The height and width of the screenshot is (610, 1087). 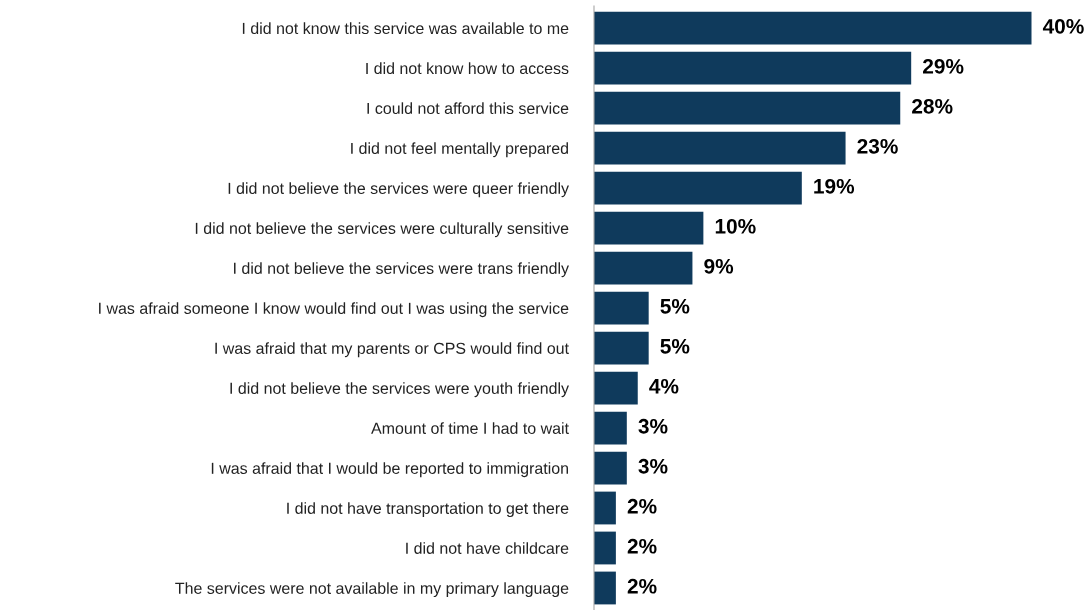 I want to click on y-tick-label: I did not have transportation to get there, so click(x=428, y=510).